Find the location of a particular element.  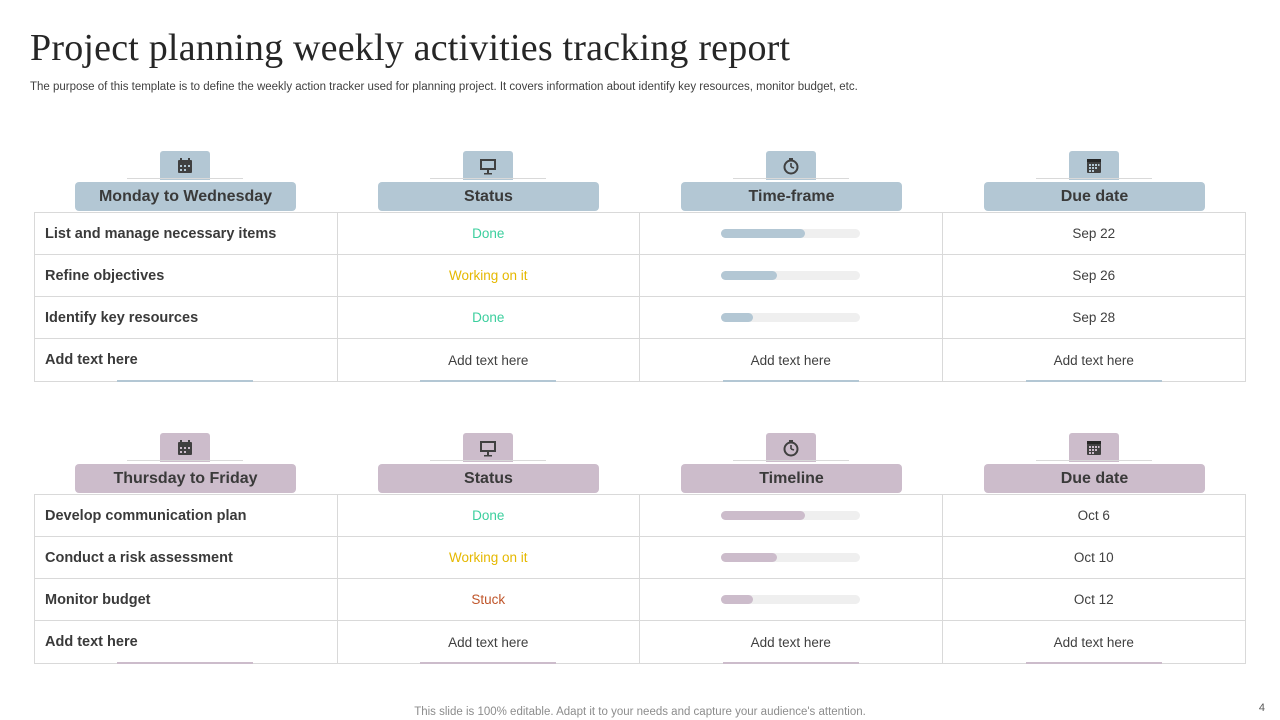

task-cell: Monitor budget is located at coordinates (186, 599).